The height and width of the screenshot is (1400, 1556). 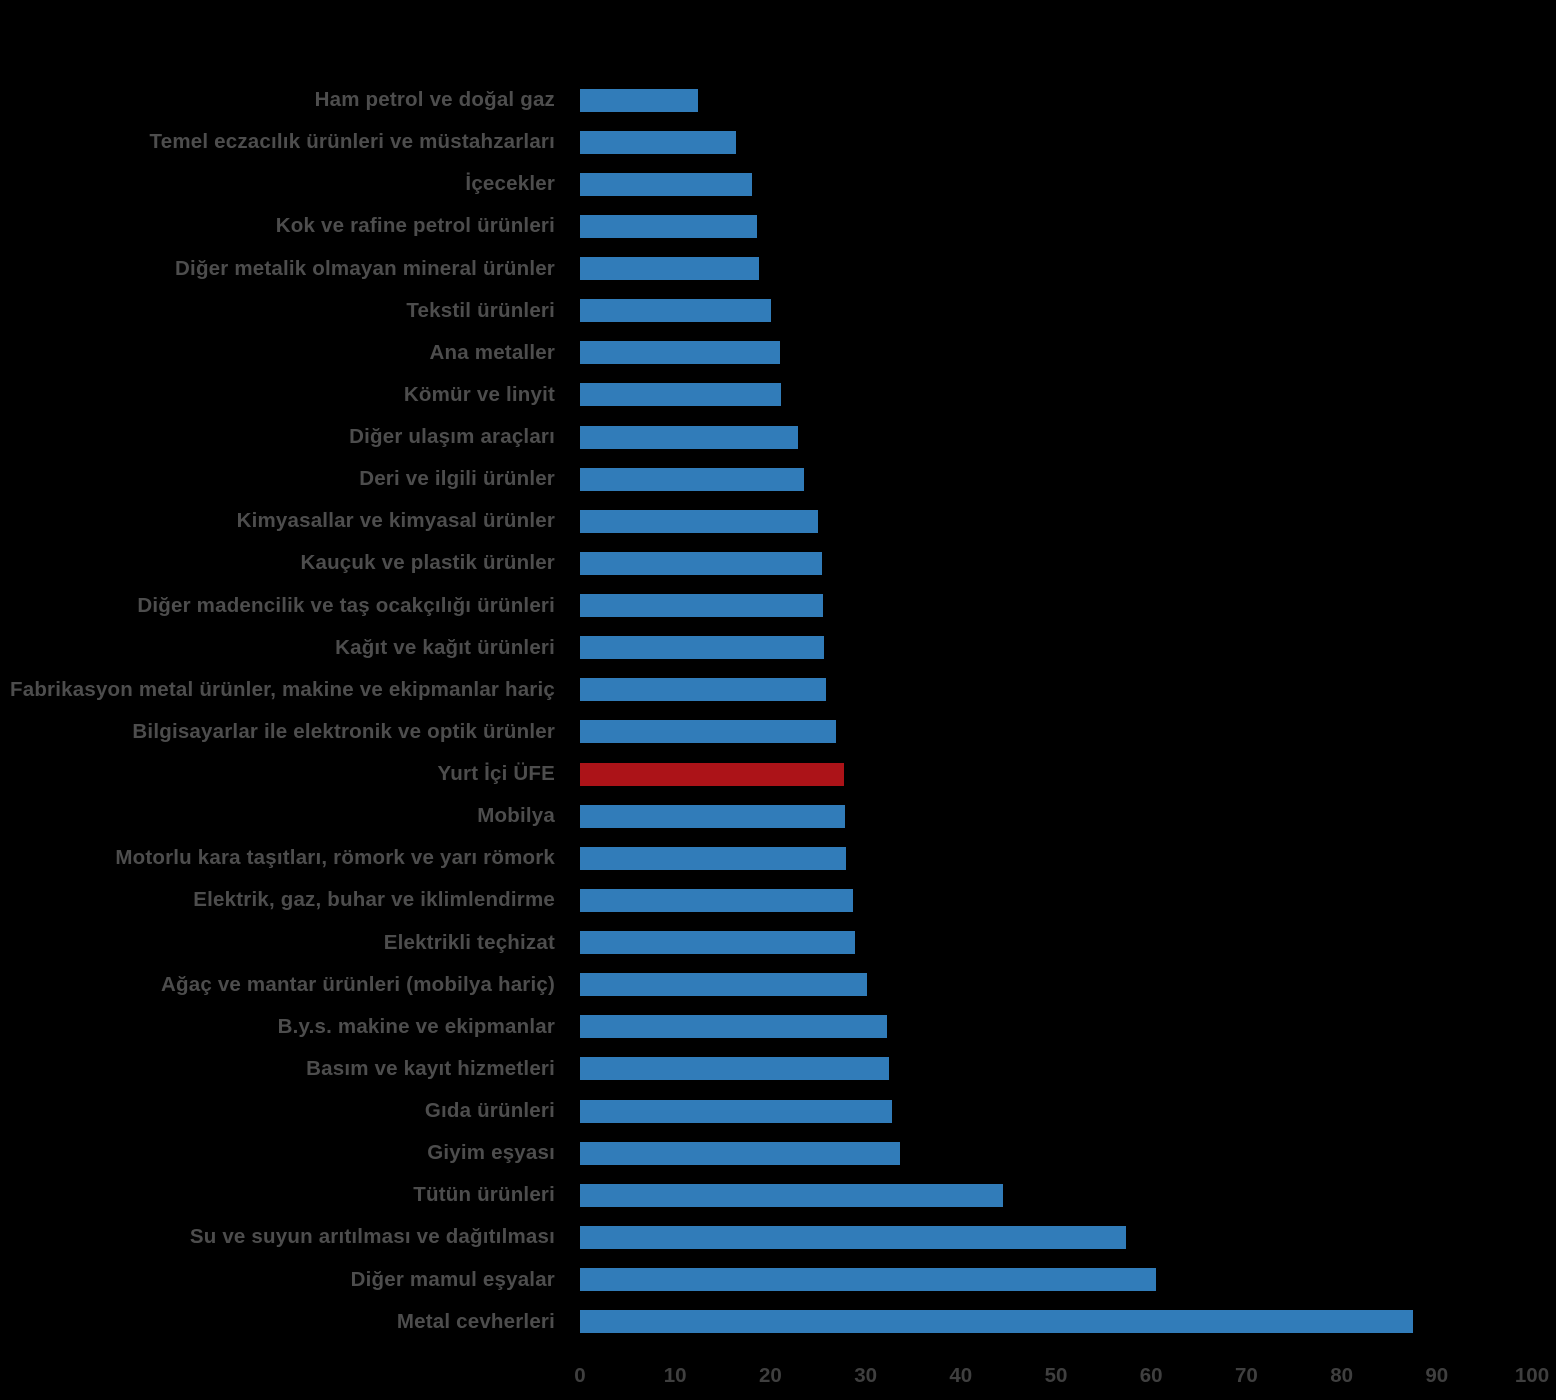 What do you see at coordinates (480, 310) in the screenshot?
I see `category-label: Tekstil ürünleri` at bounding box center [480, 310].